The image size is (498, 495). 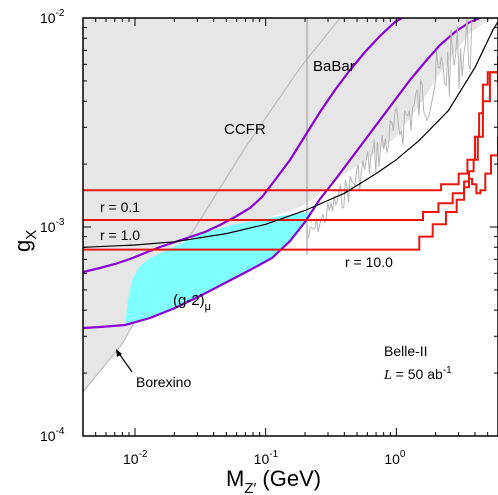 I want to click on x-tick-label: 10⁻², so click(x=135, y=458).